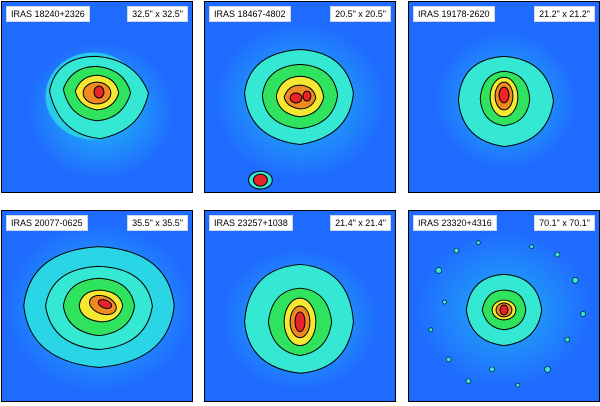 Image resolution: width=600 pixels, height=406 pixels. I want to click on object-name-label: IRAS 23320+4316, so click(455, 223).